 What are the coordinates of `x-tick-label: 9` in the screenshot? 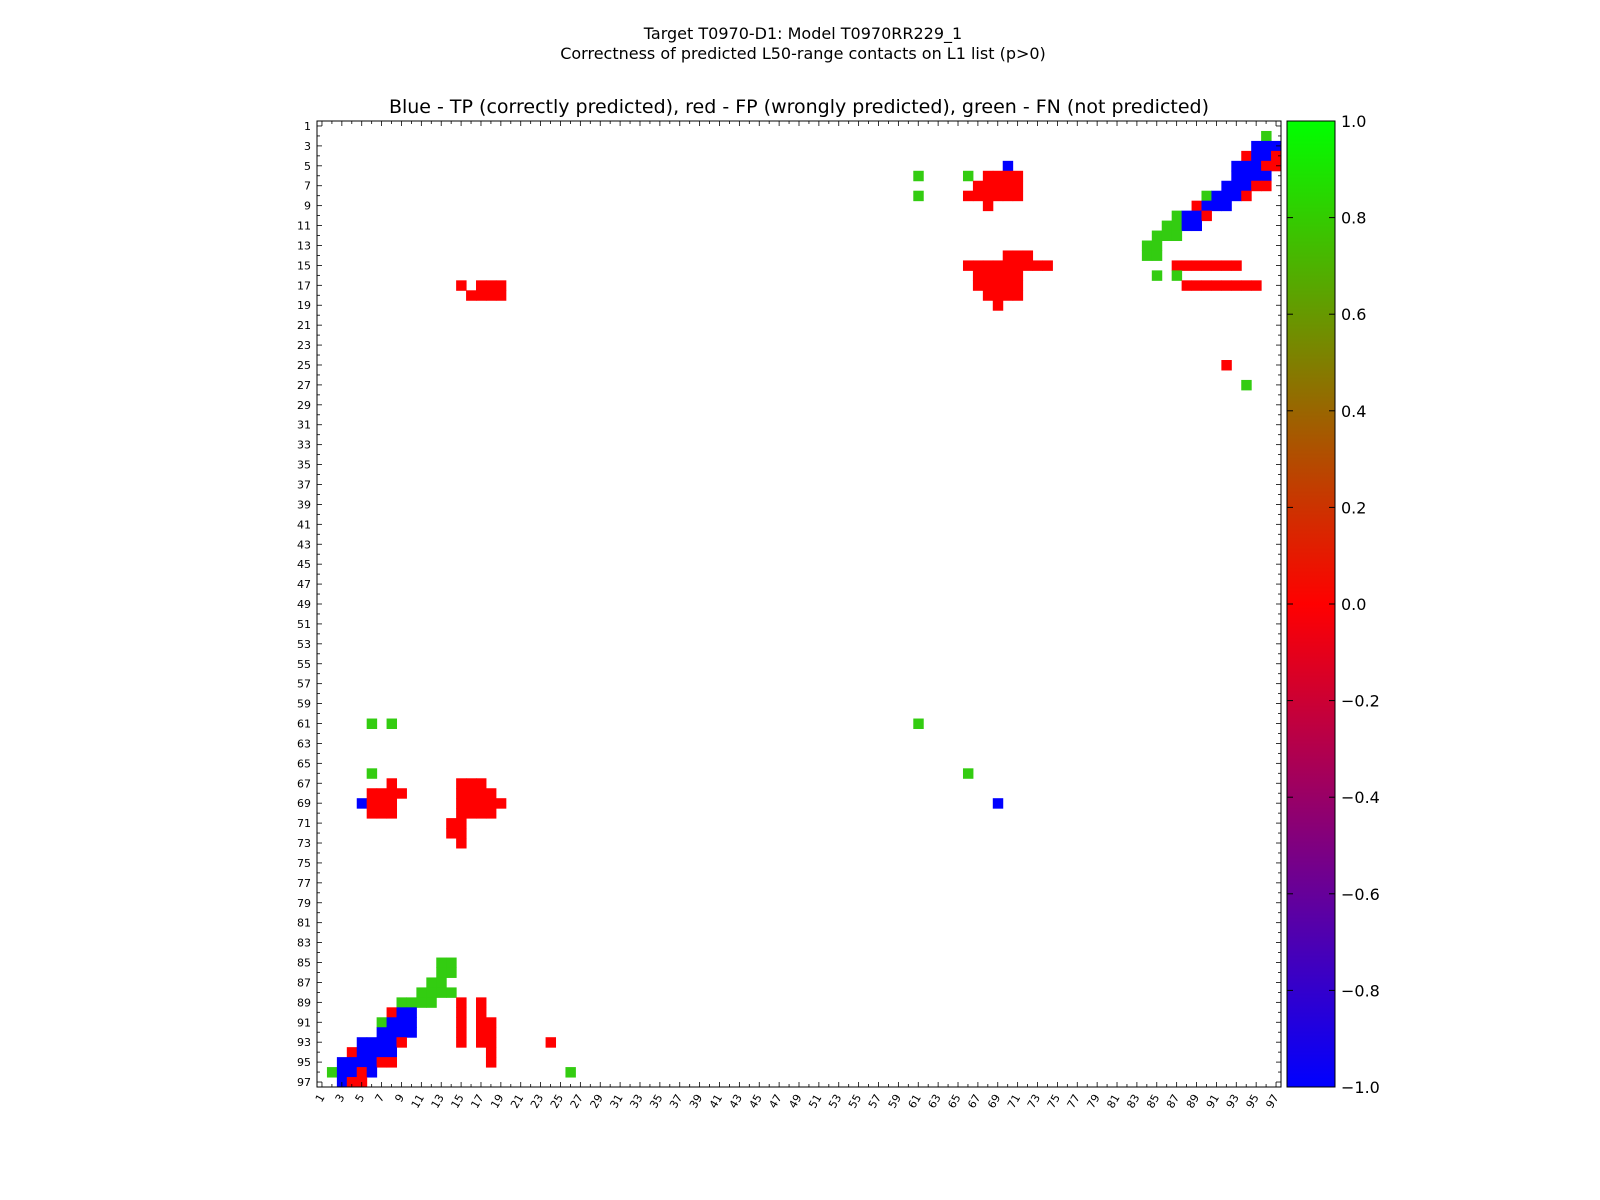 It's located at (399, 1098).